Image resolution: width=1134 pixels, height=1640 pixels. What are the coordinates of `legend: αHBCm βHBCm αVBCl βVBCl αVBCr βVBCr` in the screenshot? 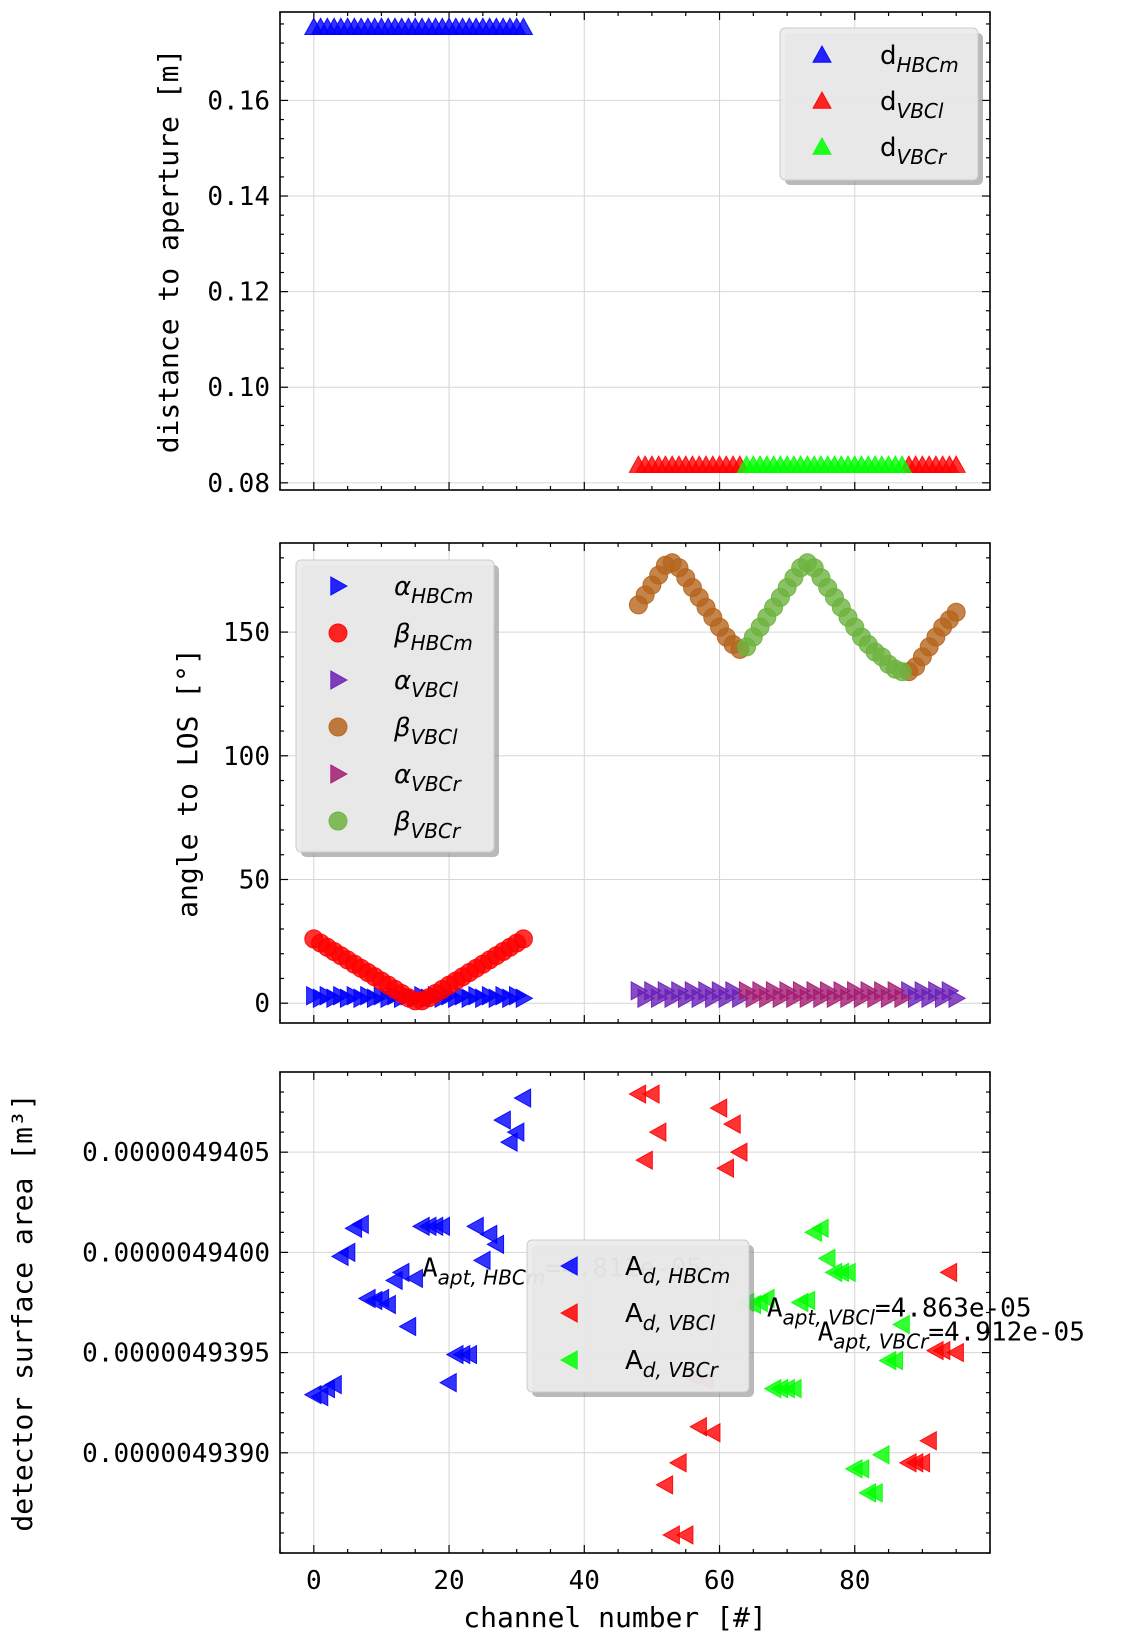 It's located at (397, 708).